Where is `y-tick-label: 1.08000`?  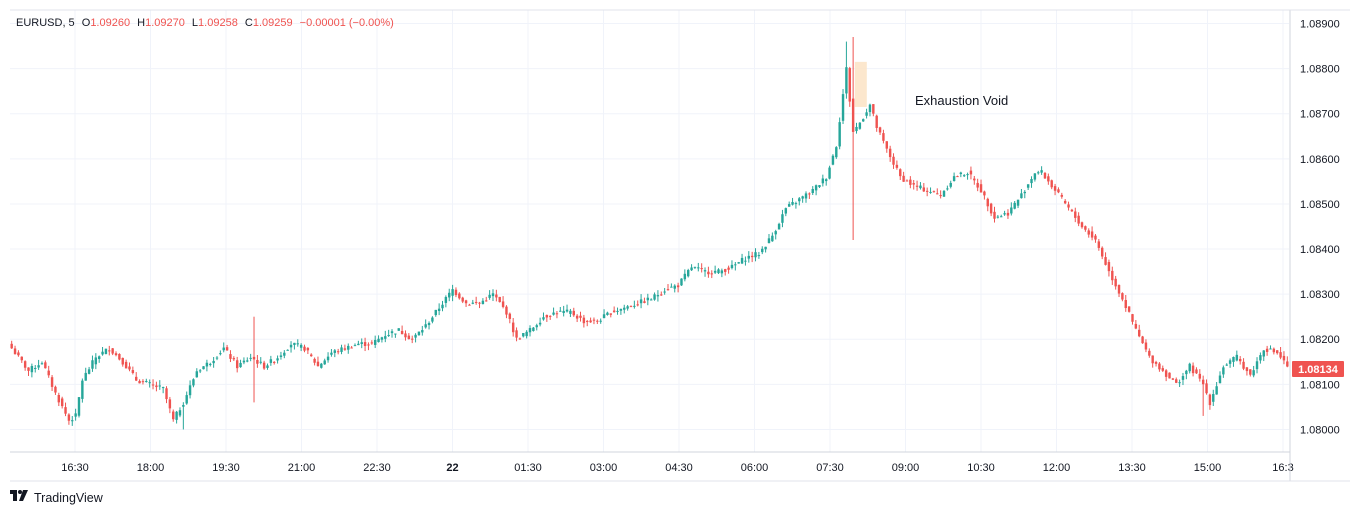
y-tick-label: 1.08000 is located at coordinates (1320, 430).